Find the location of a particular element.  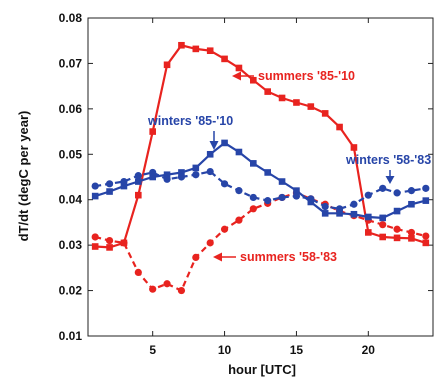

y-tick-label: 0.01 is located at coordinates (71, 336).